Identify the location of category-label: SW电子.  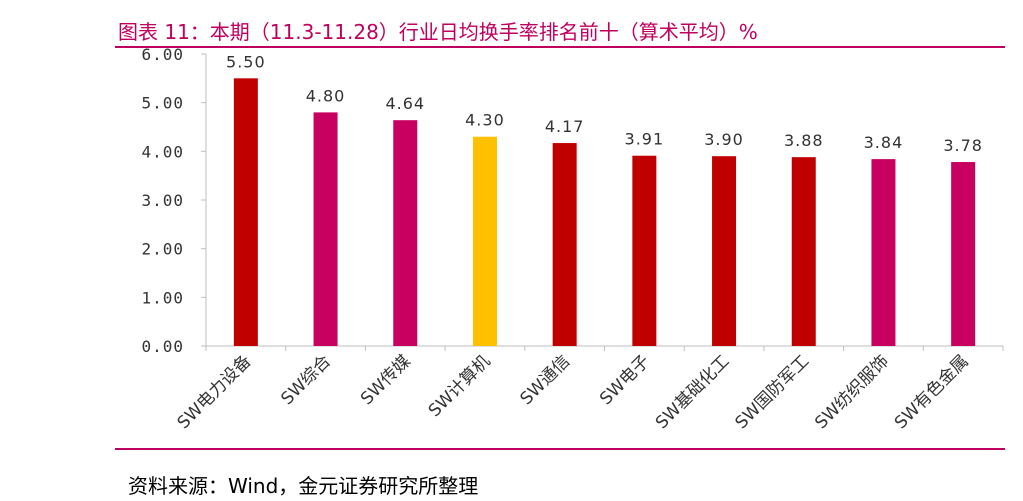
(625, 380).